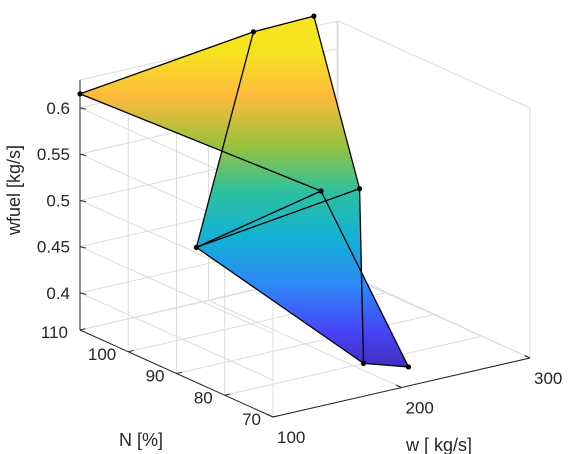 The height and width of the screenshot is (454, 586). Describe the element at coordinates (420, 408) in the screenshot. I see `x-tick-label-1: 200` at that location.